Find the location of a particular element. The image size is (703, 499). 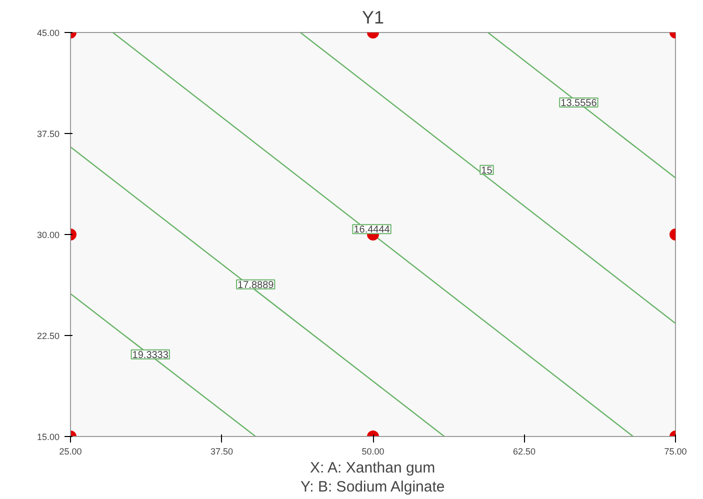

x-tick-label: 37.50 is located at coordinates (222, 451).